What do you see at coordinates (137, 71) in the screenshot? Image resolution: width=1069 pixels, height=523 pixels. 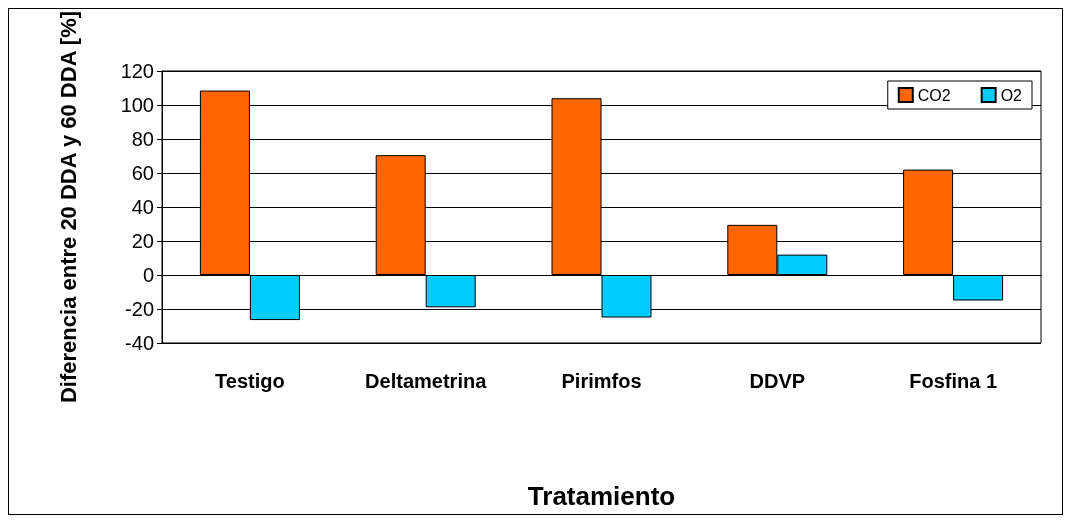 I see `y-tick-label: 120` at bounding box center [137, 71].